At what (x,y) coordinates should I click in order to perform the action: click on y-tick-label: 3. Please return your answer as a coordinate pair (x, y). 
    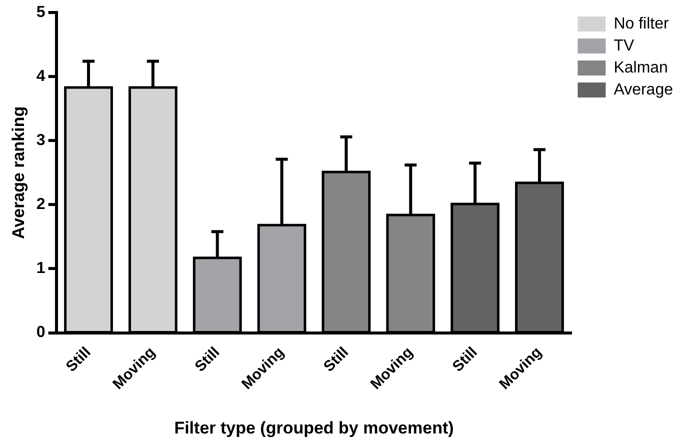
    Looking at the image, I should click on (41, 141).